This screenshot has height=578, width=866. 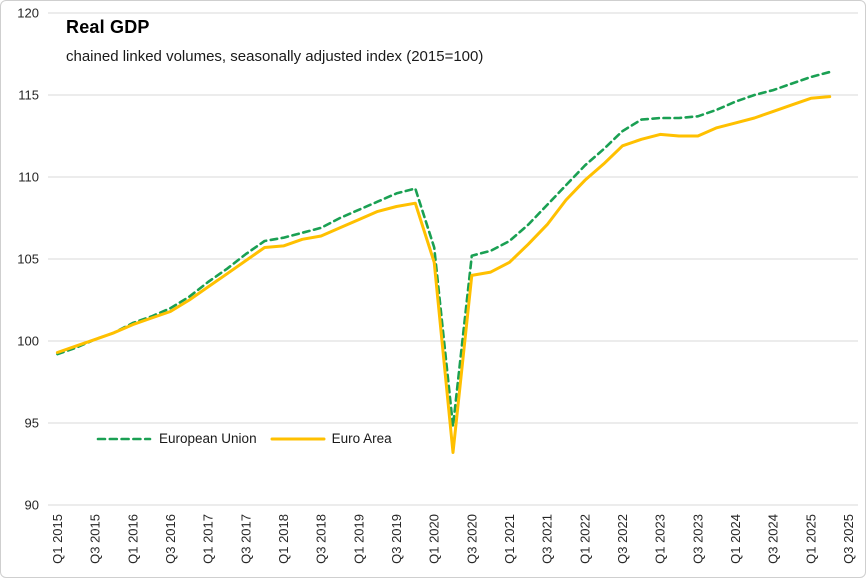 What do you see at coordinates (773, 539) in the screenshot?
I see `x-tick-label: Q3 2024` at bounding box center [773, 539].